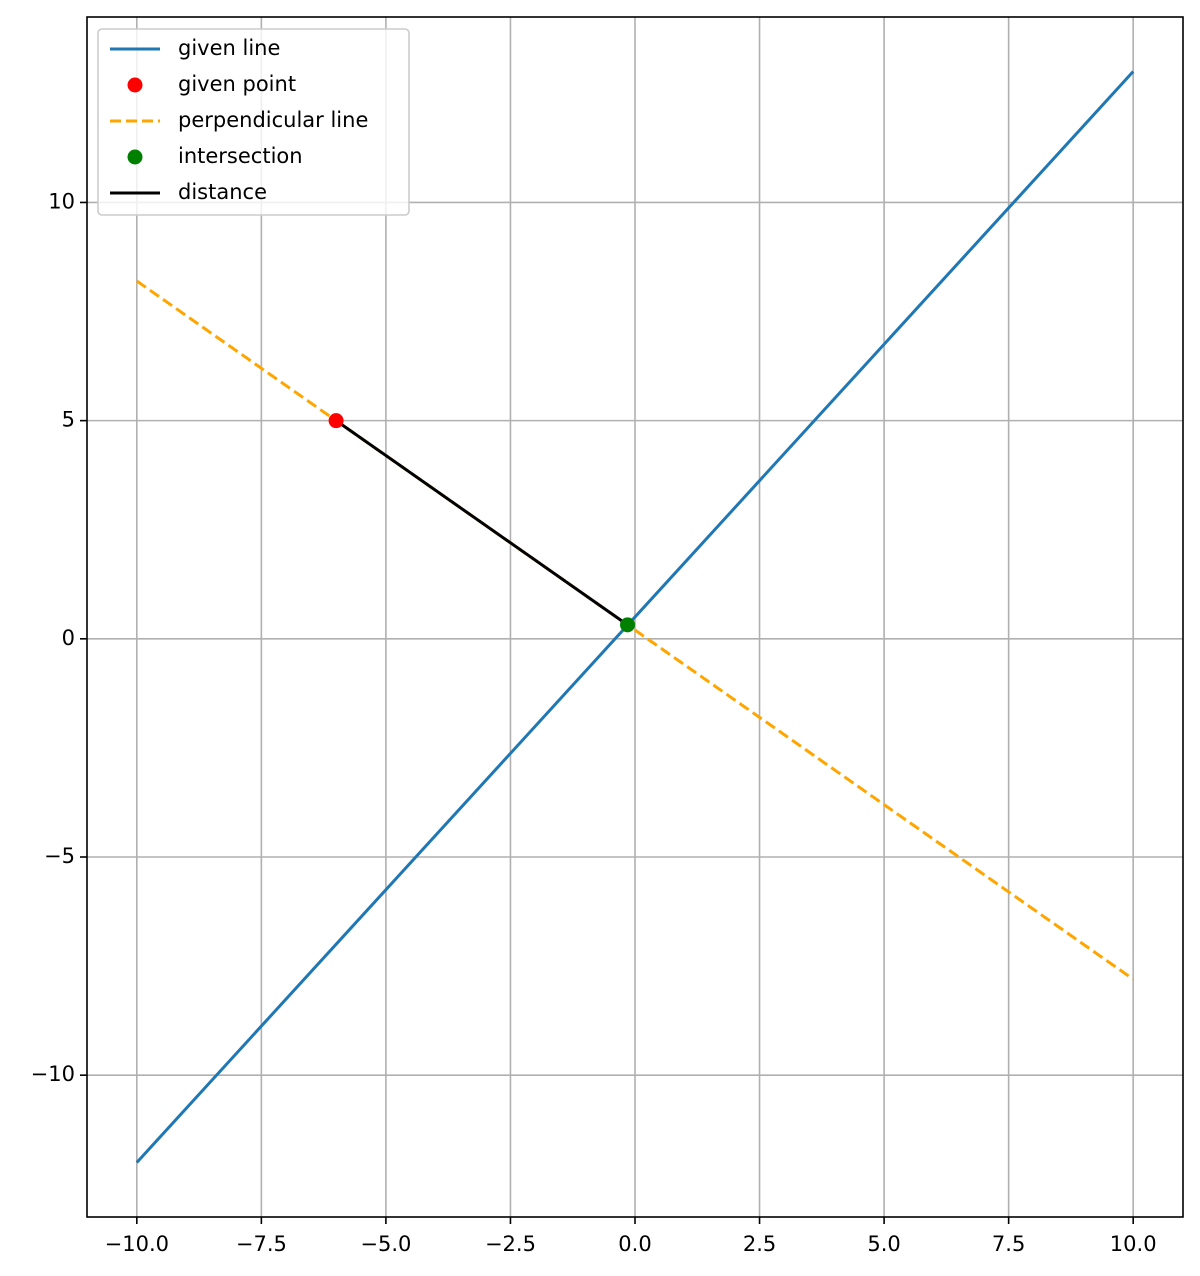 The height and width of the screenshot is (1276, 1200). I want to click on x-tick-label: 10.0, so click(1133, 1244).